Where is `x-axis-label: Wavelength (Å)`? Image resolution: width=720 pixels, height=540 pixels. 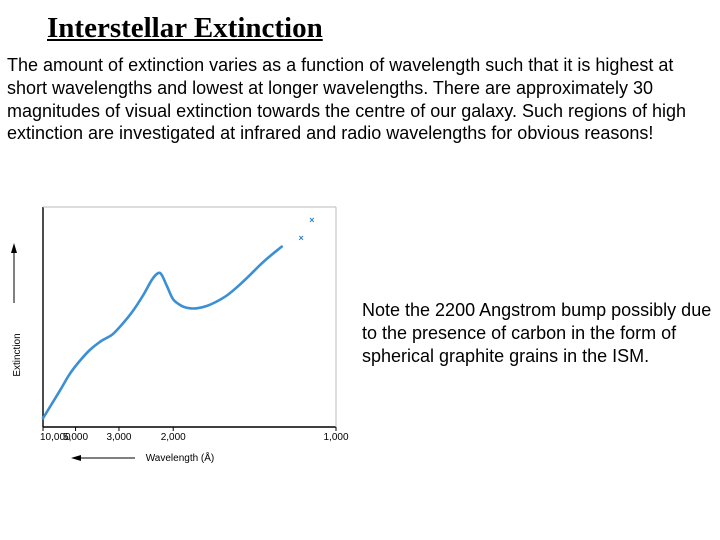 x-axis-label: Wavelength (Å) is located at coordinates (180, 457).